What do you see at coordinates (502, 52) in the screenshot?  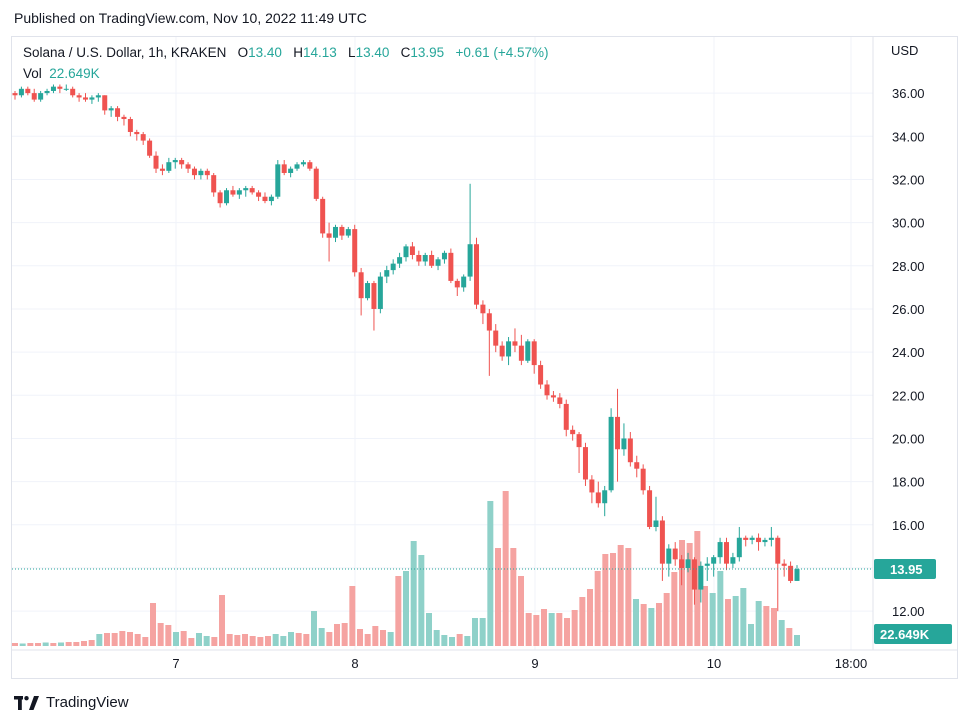 I see `change-value: +0.61 (+4.57%)` at bounding box center [502, 52].